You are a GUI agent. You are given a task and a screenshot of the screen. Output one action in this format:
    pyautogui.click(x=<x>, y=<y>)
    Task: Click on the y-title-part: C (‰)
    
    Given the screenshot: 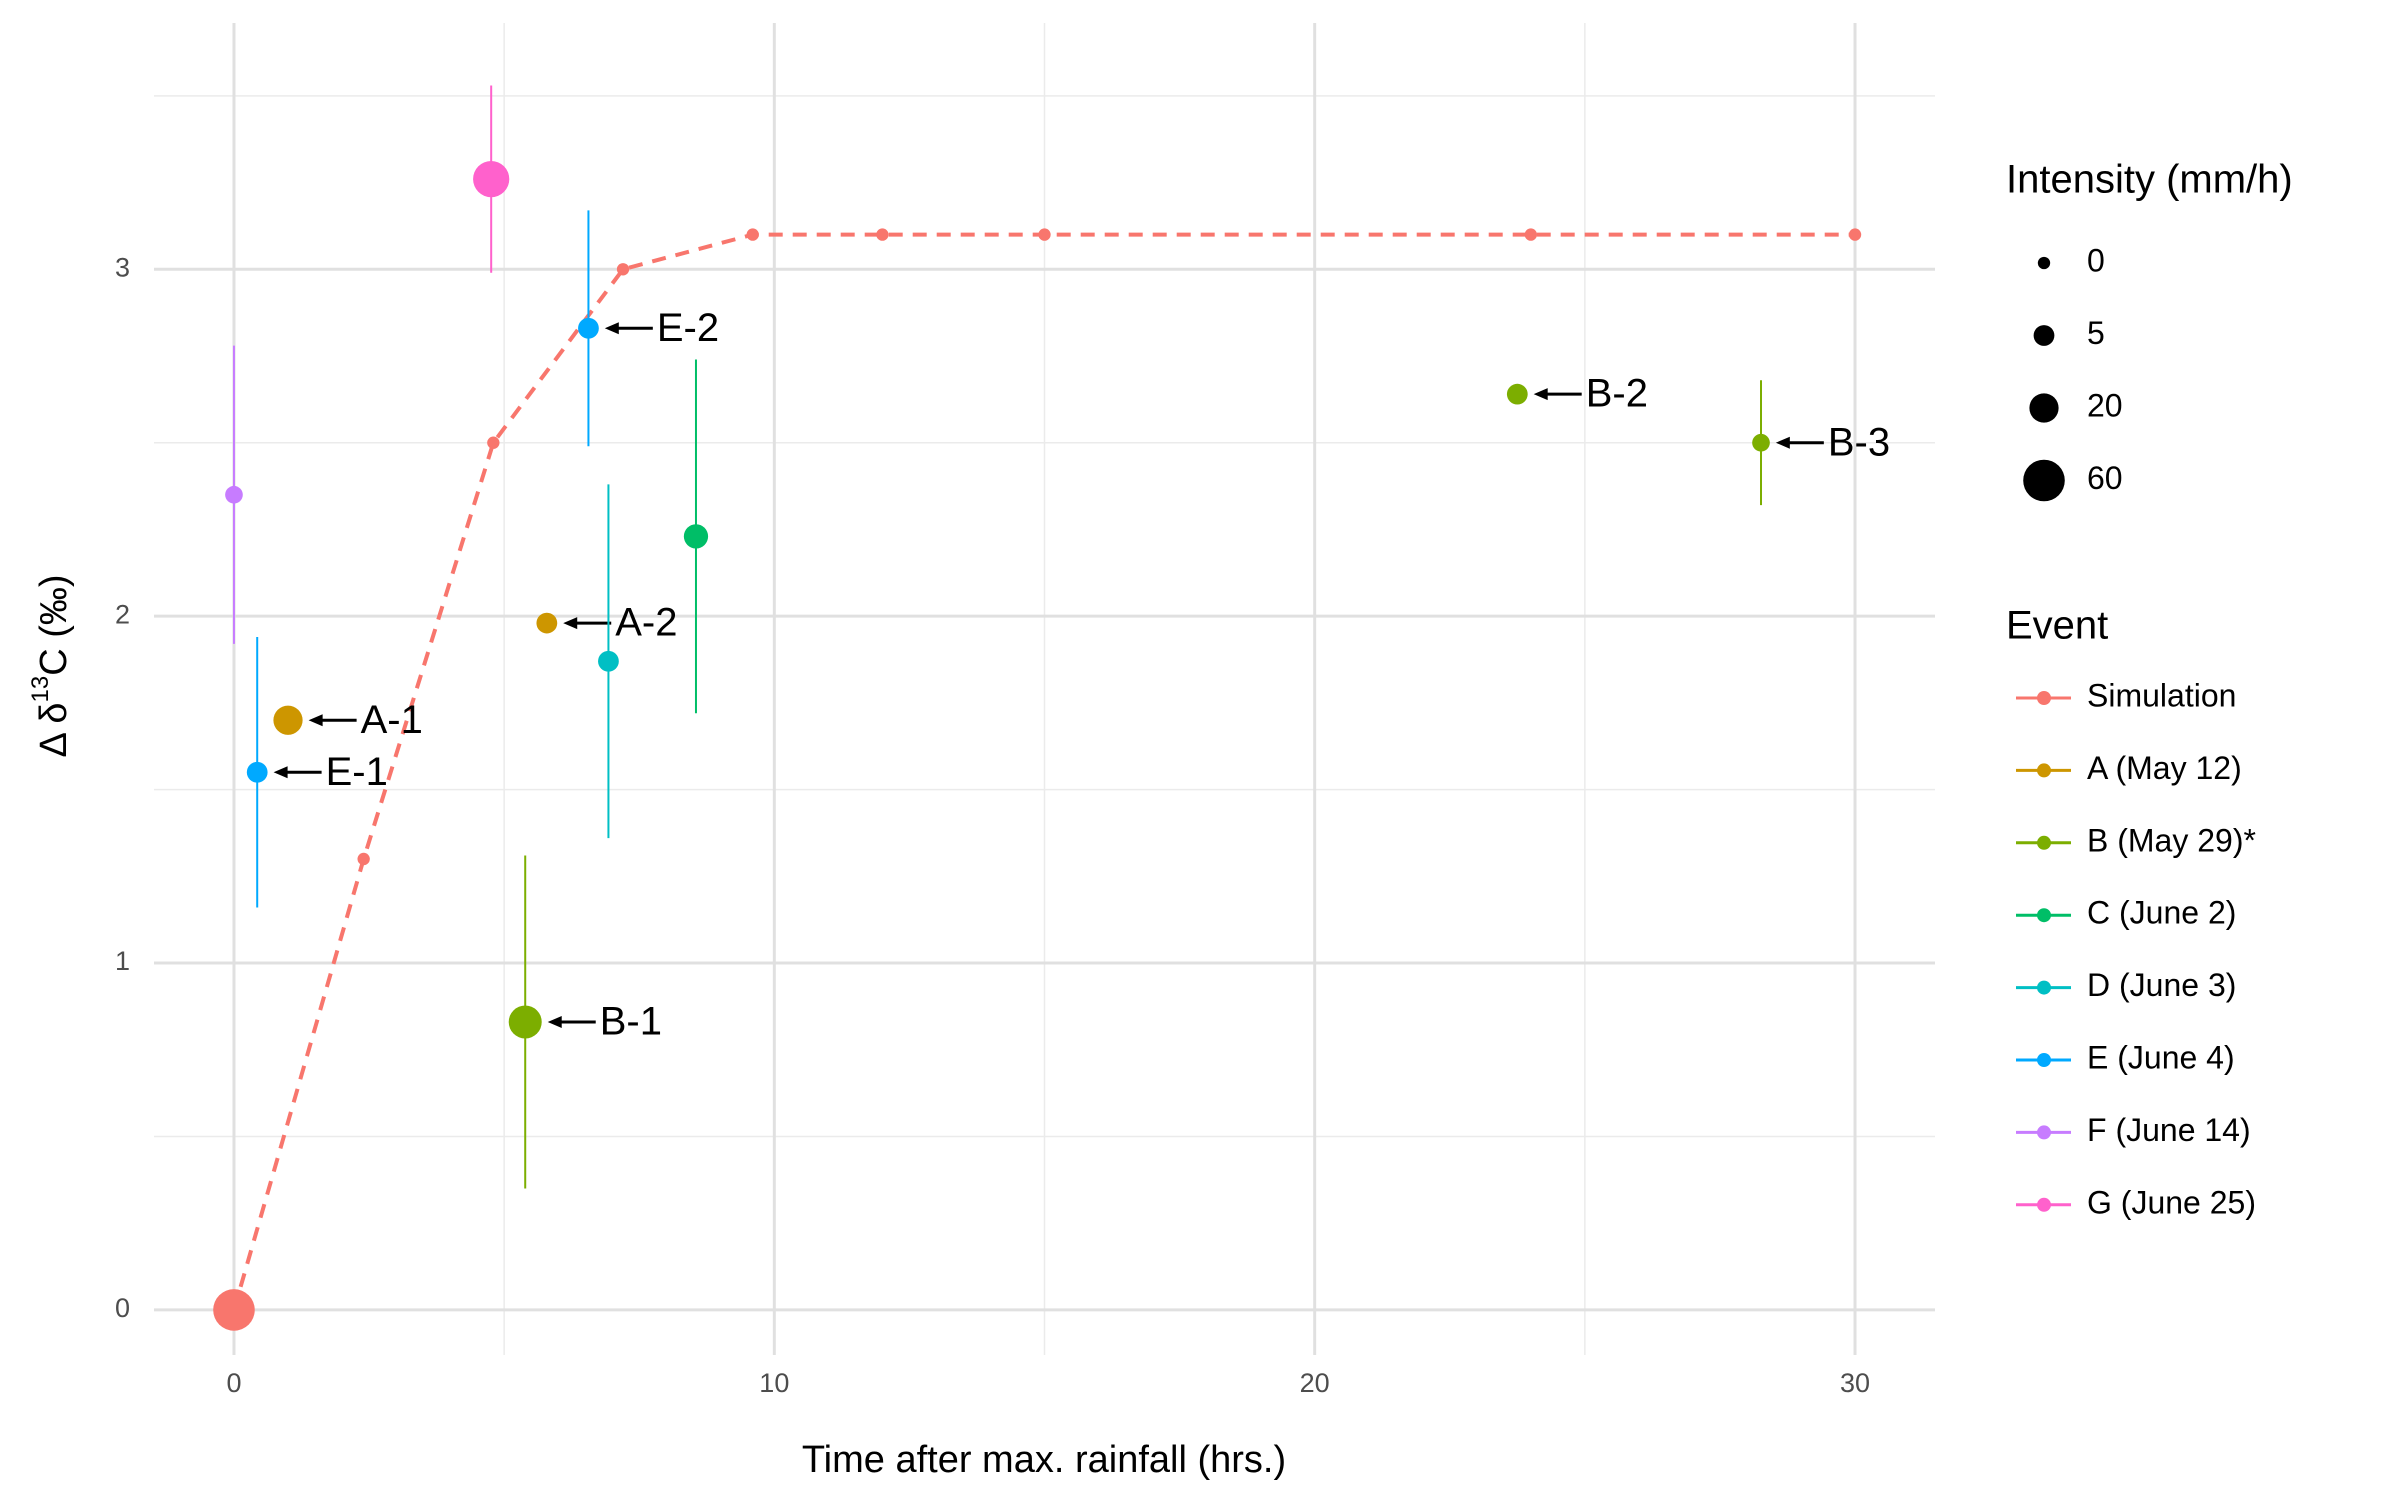 What is the action you would take?
    pyautogui.click(x=54, y=624)
    